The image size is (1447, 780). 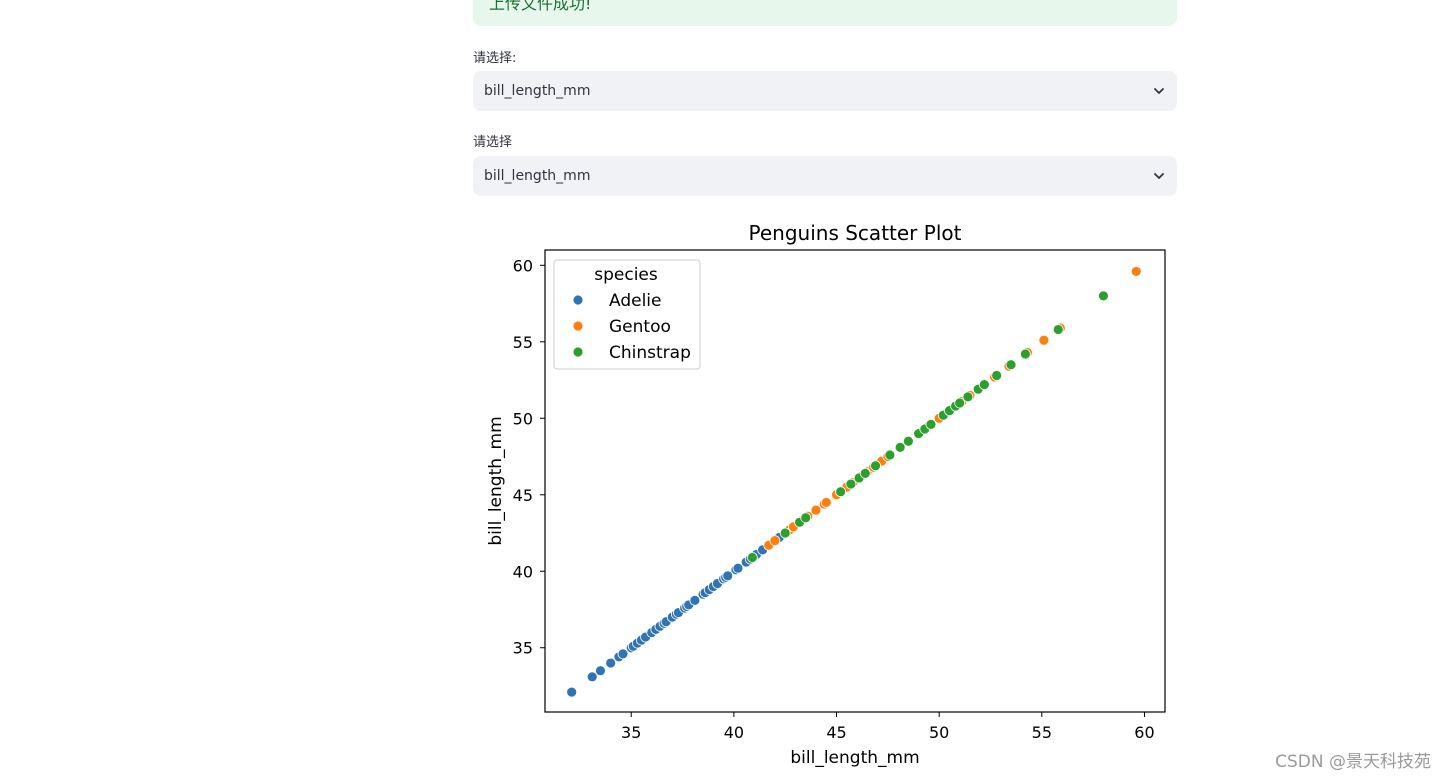 What do you see at coordinates (523, 265) in the screenshot?
I see `y-tick-label: 60` at bounding box center [523, 265].